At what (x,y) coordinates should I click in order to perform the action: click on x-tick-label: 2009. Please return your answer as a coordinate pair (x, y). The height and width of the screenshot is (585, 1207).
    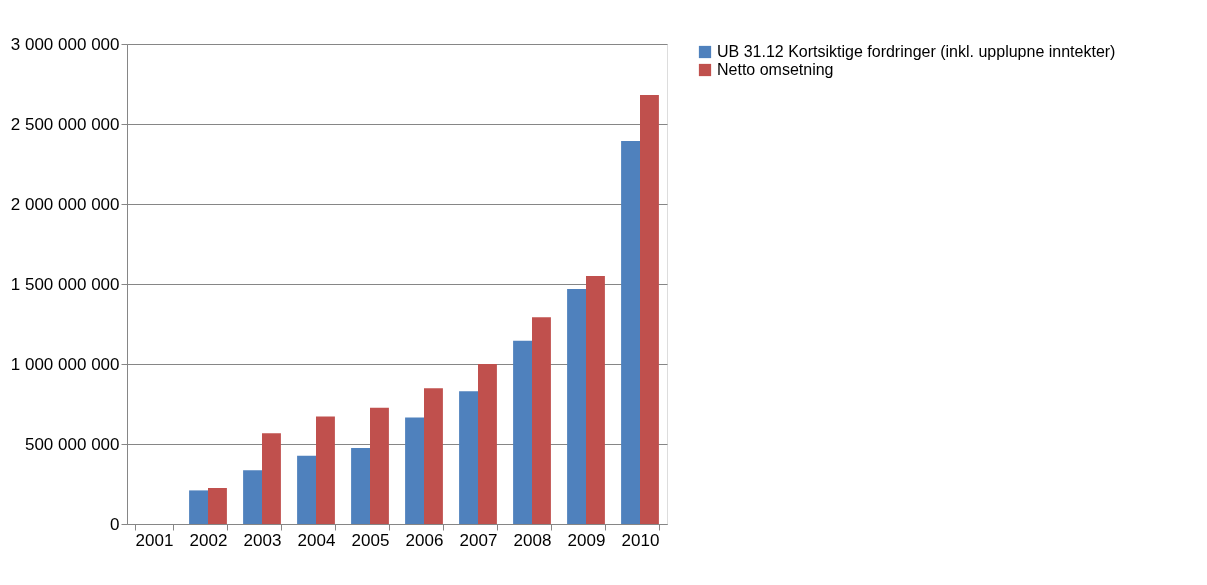
    Looking at the image, I should click on (586, 540).